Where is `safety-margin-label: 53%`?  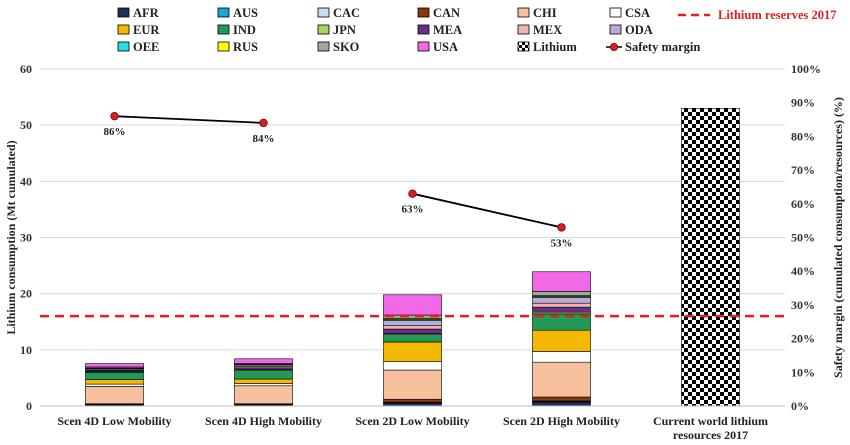 safety-margin-label: 53% is located at coordinates (562, 243).